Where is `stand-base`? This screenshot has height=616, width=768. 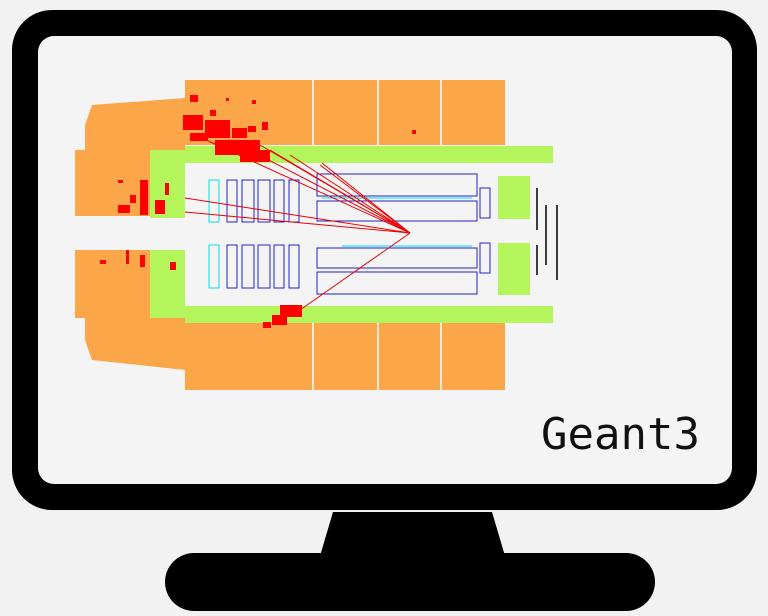
stand-base is located at coordinates (410, 582).